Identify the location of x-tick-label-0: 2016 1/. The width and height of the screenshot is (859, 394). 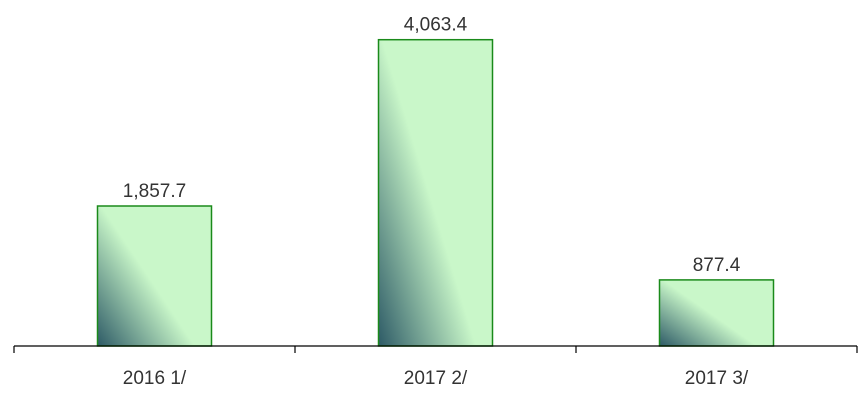
(155, 378).